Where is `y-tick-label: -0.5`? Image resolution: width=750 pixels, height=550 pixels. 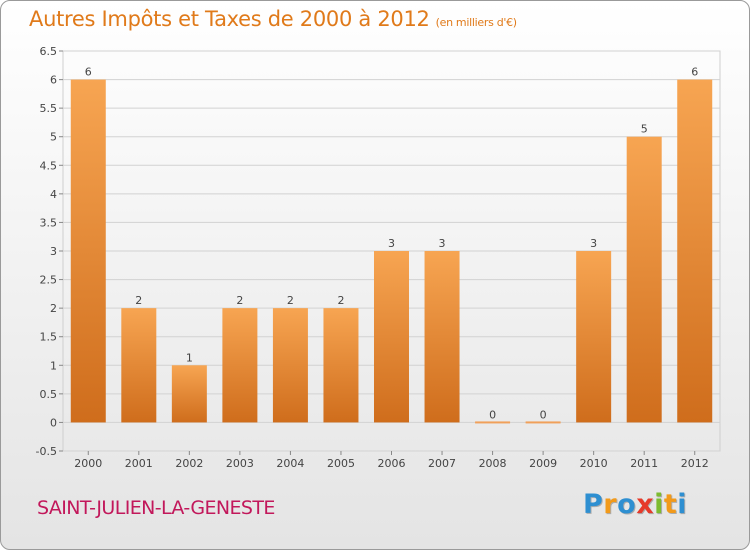 y-tick-label: -0.5 is located at coordinates (46, 451).